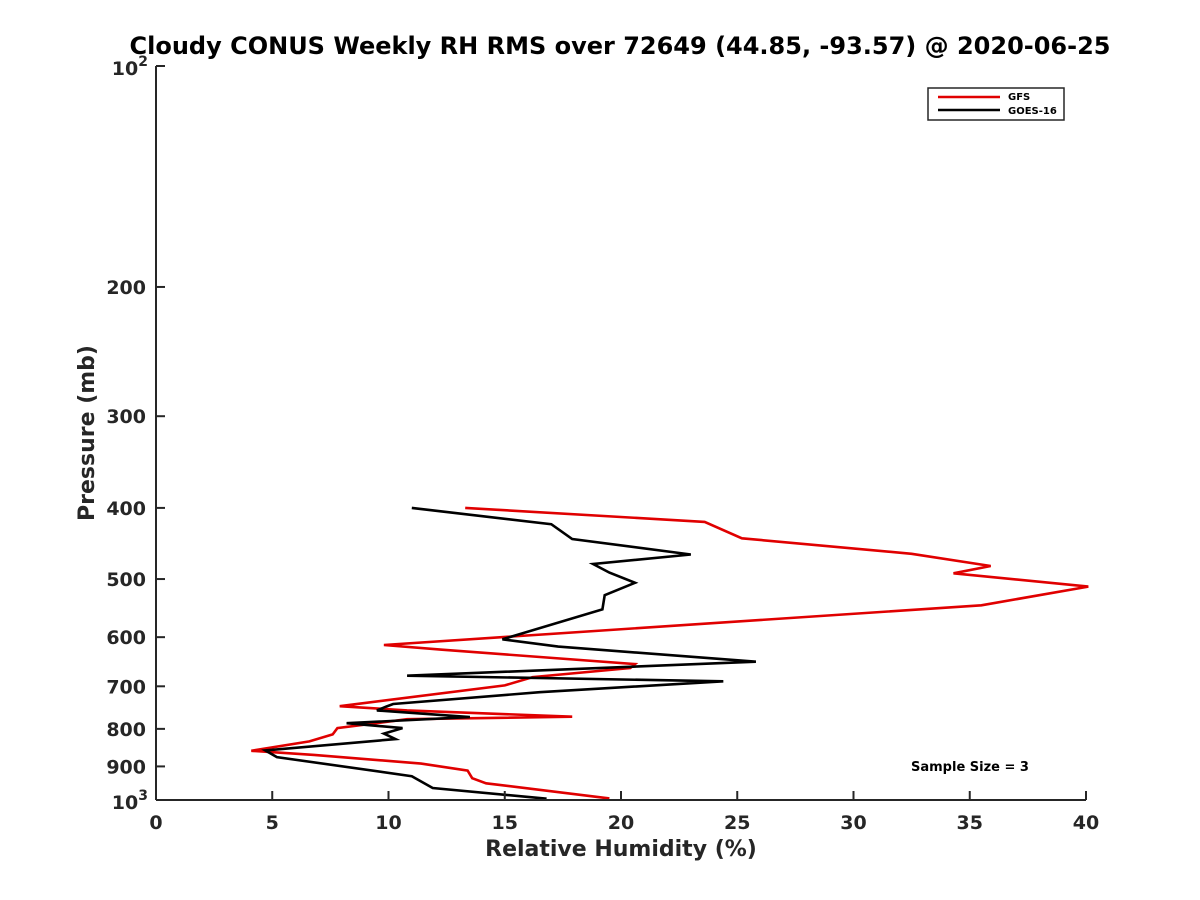 The width and height of the screenshot is (1200, 900). Describe the element at coordinates (143, 62) in the screenshot. I see `y-tick-exponent-100: 2` at that location.